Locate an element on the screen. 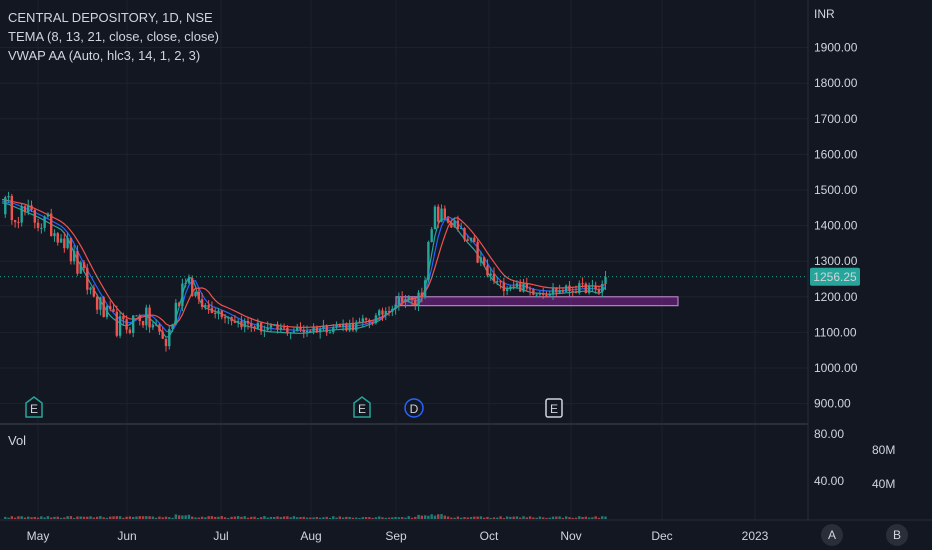  autoscale-button: A is located at coordinates (832, 535).